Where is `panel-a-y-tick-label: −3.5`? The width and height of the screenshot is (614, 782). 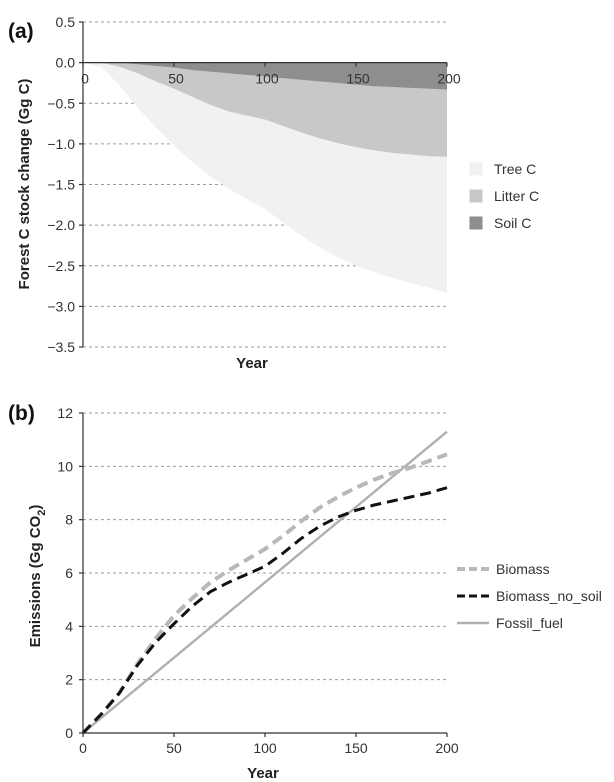 panel-a-y-tick-label: −3.5 is located at coordinates (61, 347).